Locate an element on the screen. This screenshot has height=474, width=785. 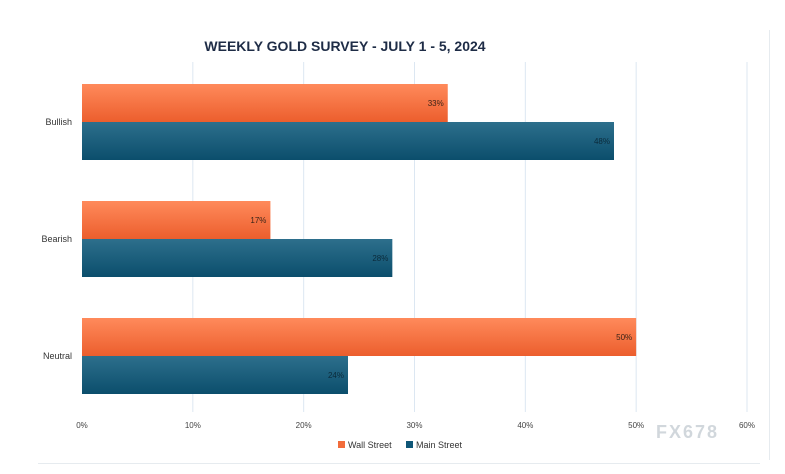
x-tick-label: 10% is located at coordinates (193, 425).